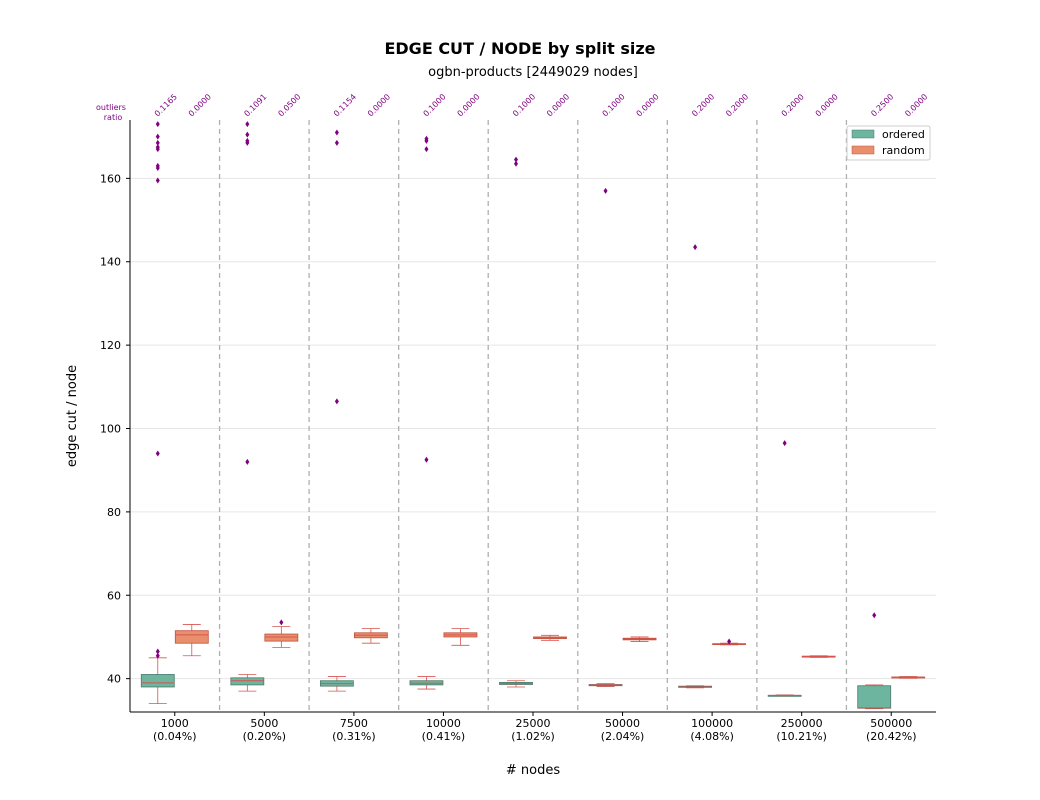 Image resolution: width=1040 pixels, height=800 pixels. What do you see at coordinates (533, 736) in the screenshot?
I see `x-tick-label: (1.02%)` at bounding box center [533, 736].